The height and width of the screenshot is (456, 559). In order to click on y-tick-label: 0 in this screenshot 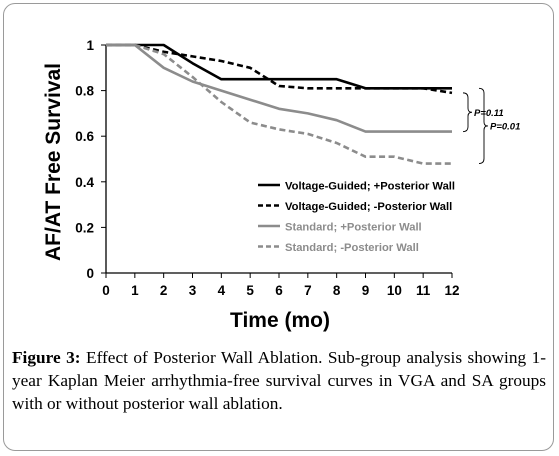, I will do `click(90, 273)`.